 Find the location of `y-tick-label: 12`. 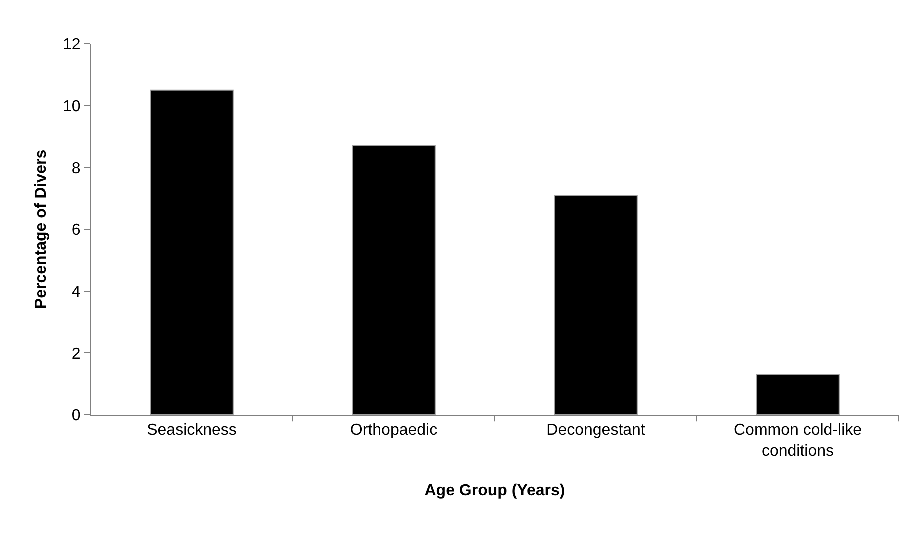

y-tick-label: 12 is located at coordinates (72, 45).